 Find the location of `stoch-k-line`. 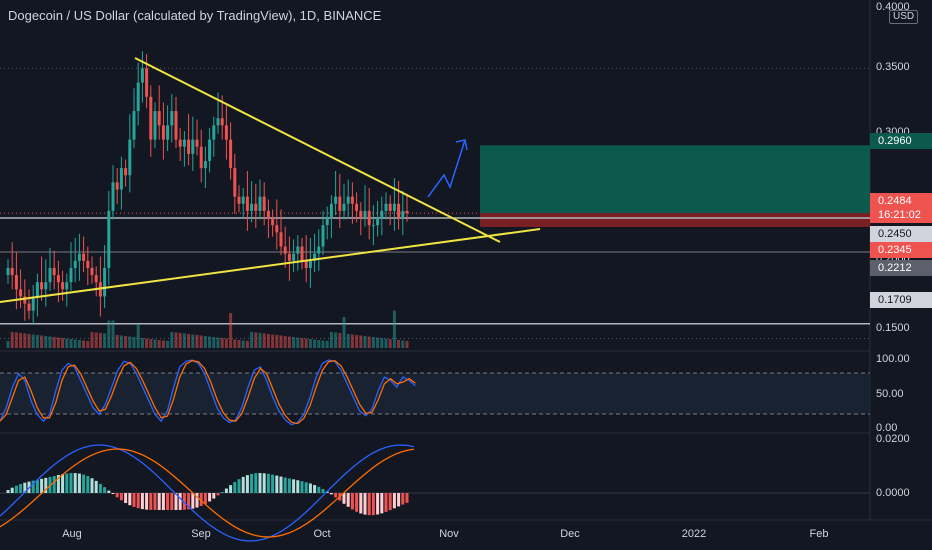

stoch-k-line is located at coordinates (208, 392).